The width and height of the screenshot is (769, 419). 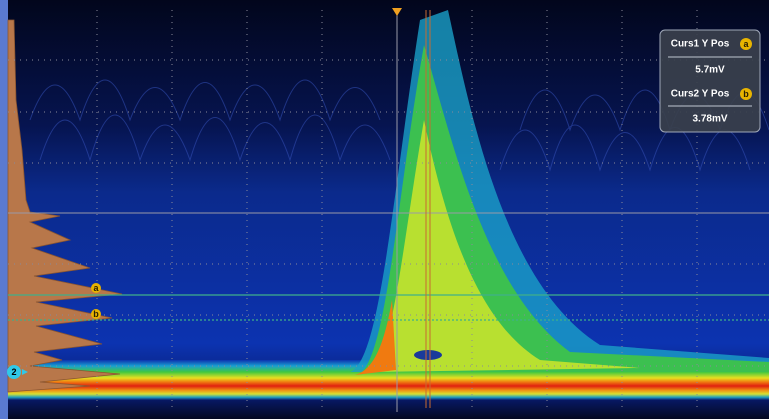 I want to click on readout-label: Curs1 Y Pos, so click(x=700, y=44).